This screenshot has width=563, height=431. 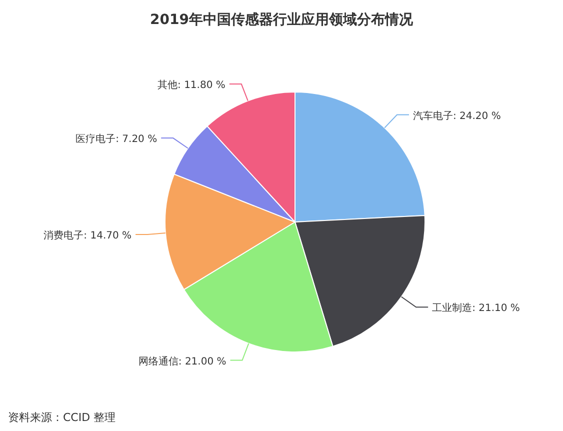 What do you see at coordinates (182, 361) in the screenshot?
I see `slice-label: 网络通信: 21.00 %` at bounding box center [182, 361].